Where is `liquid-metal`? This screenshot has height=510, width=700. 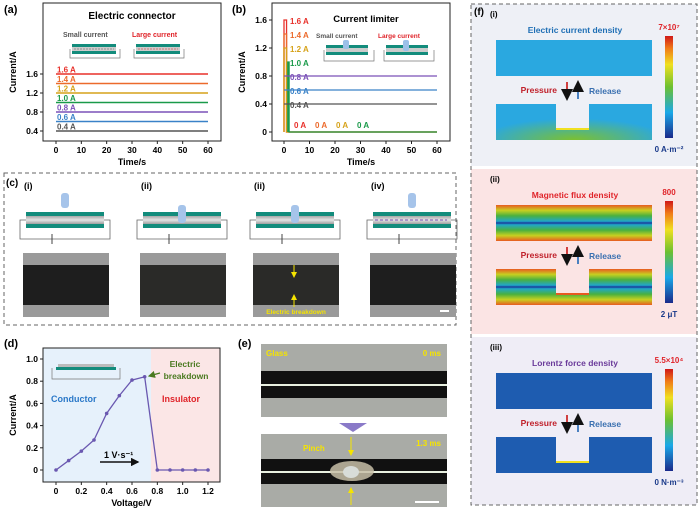
liquid-metal is located at coordinates (65, 220).